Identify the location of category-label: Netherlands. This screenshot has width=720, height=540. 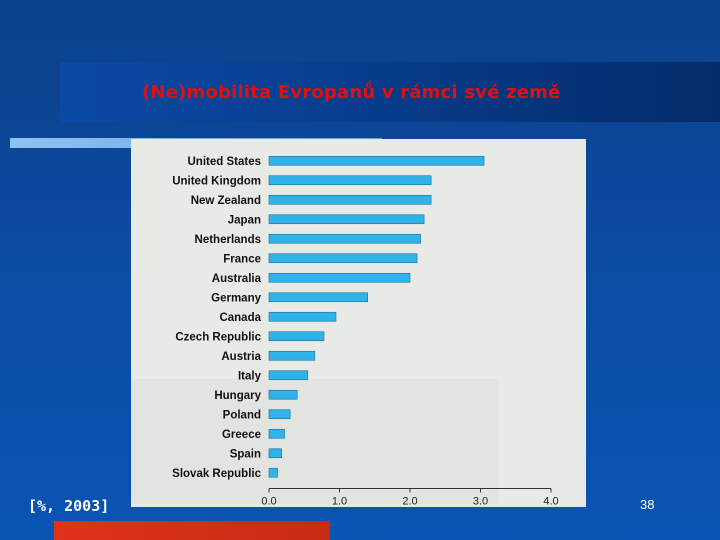
(228, 240).